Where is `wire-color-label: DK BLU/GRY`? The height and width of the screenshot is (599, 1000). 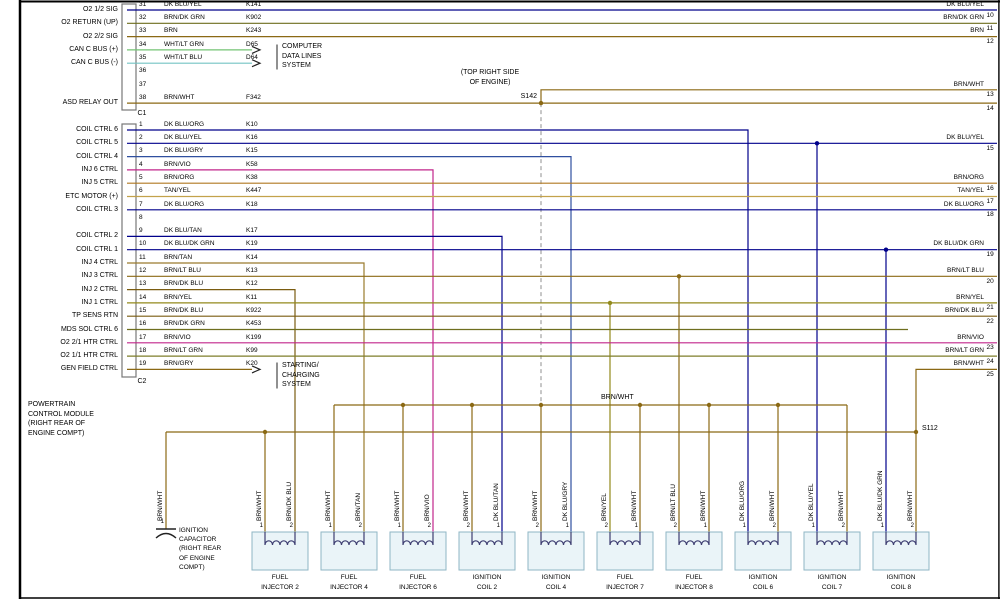
wire-color-label: DK BLU/GRY is located at coordinates (184, 151).